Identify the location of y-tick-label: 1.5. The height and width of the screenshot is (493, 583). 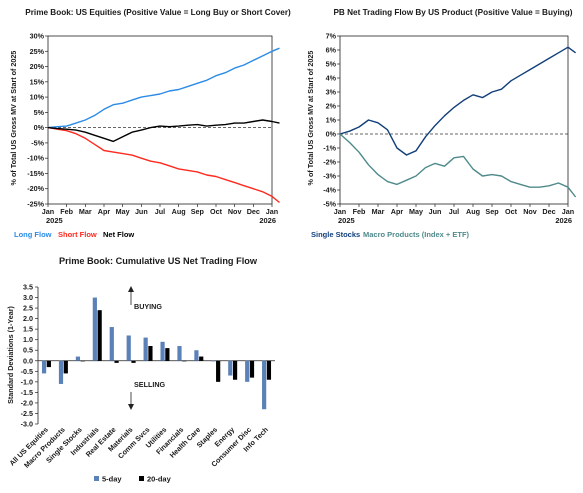
(28, 329).